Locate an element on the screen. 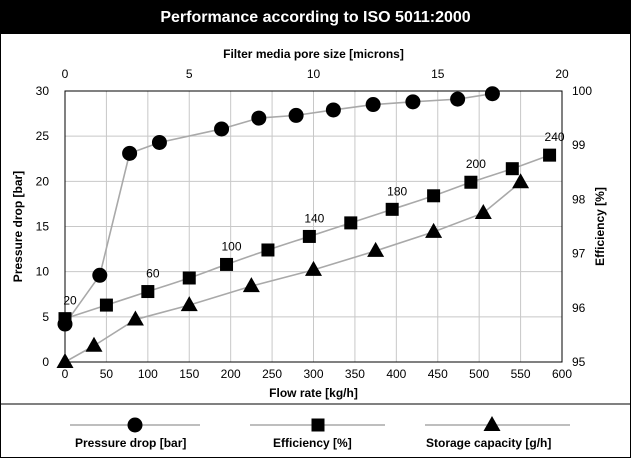 Image resolution: width=631 pixels, height=458 pixels. x-tick-label: 100 is located at coordinates (148, 374).